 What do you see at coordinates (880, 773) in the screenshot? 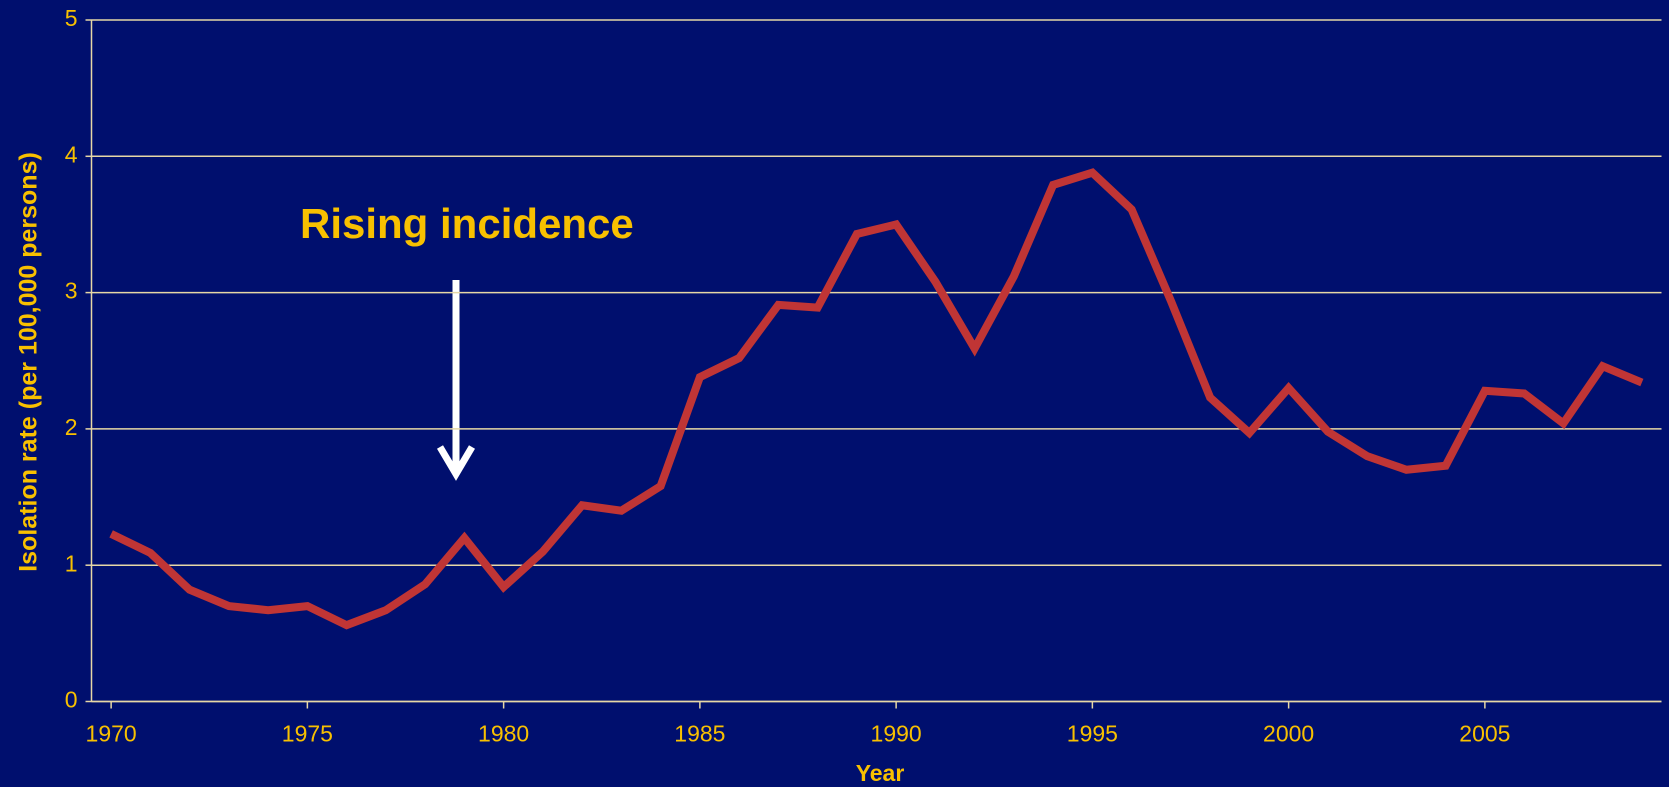
I see `x-axis-label: Year` at bounding box center [880, 773].